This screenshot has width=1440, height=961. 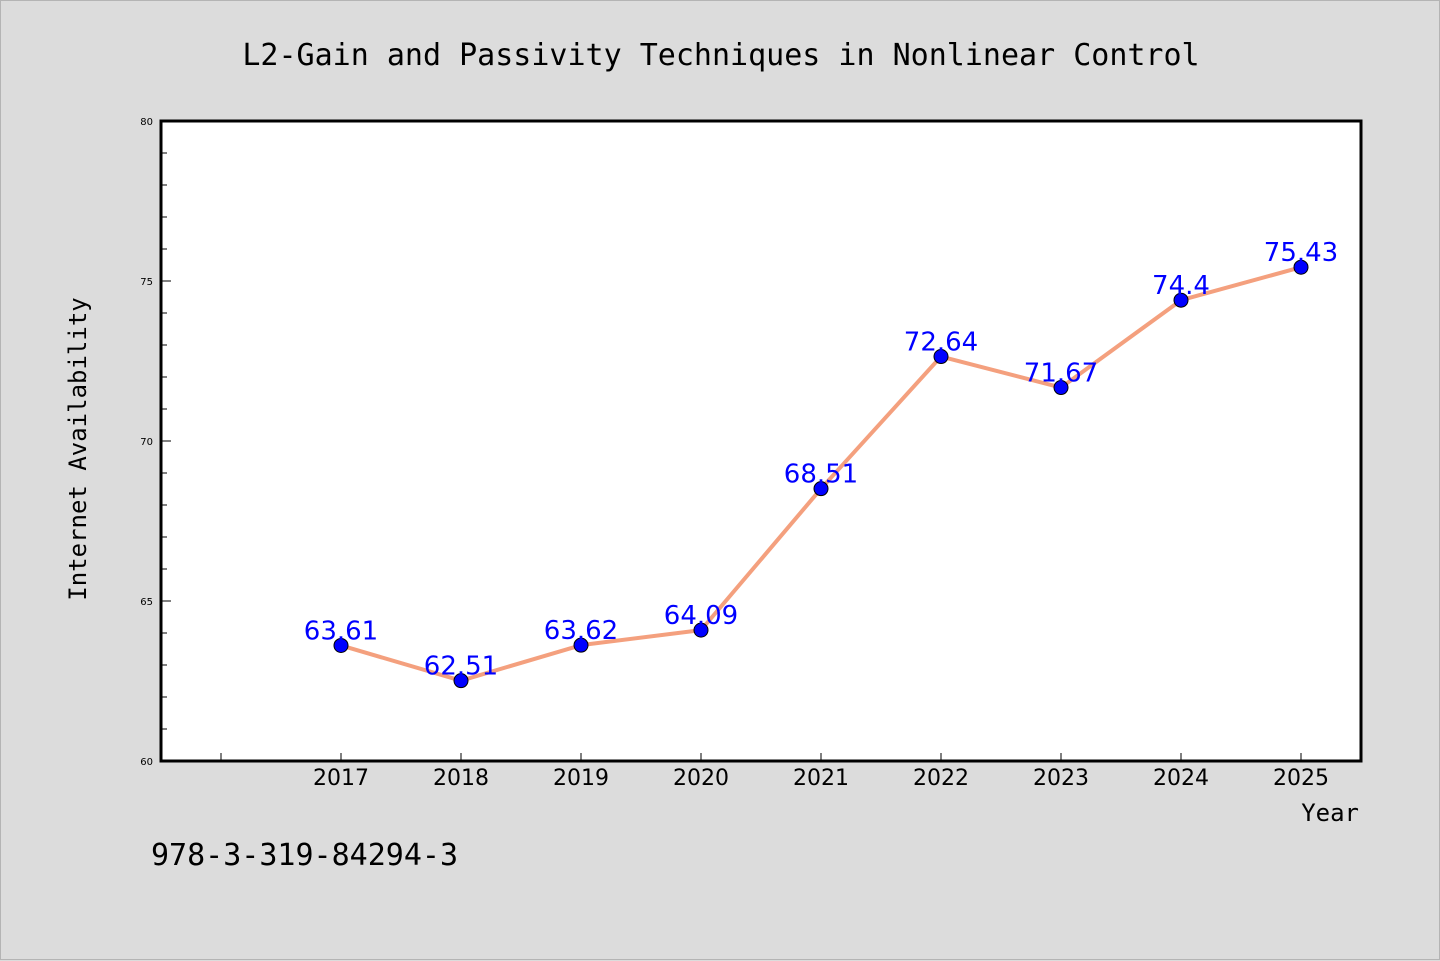 What do you see at coordinates (941, 778) in the screenshot?
I see `x-tick-label: 2022` at bounding box center [941, 778].